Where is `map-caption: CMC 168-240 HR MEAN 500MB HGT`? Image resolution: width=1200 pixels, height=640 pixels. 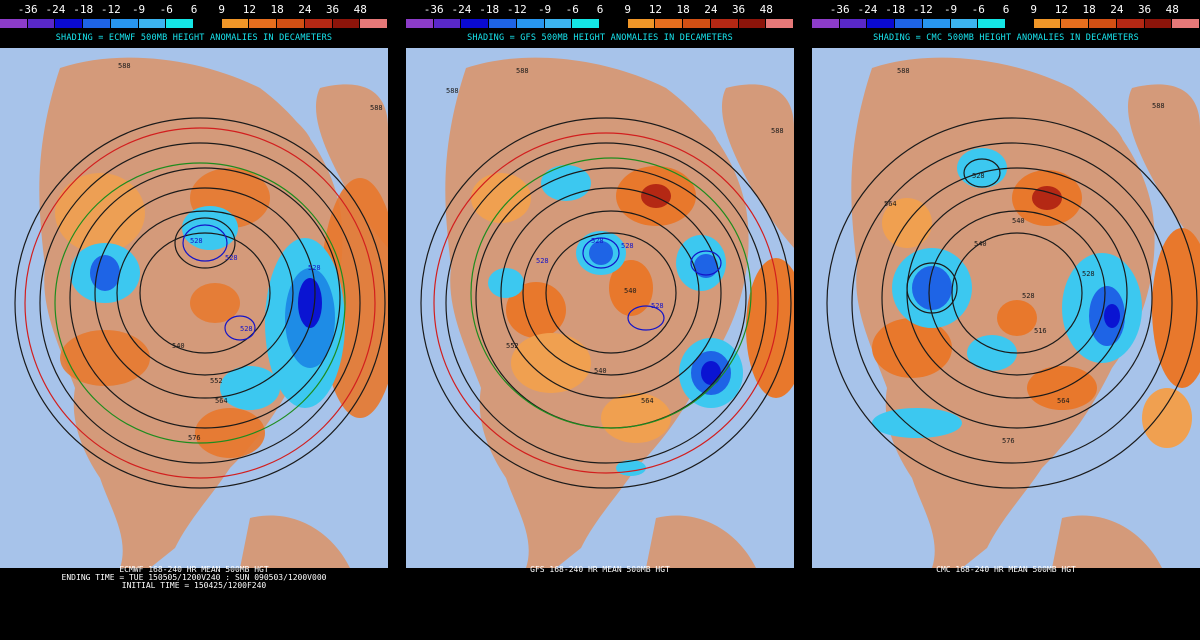 map-caption: CMC 168-240 HR MEAN 500MB HGT is located at coordinates (1006, 570).